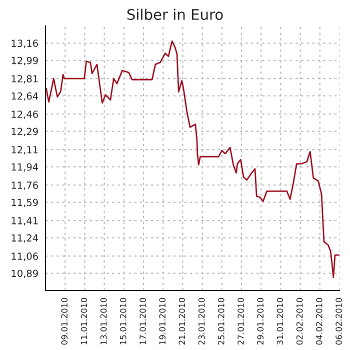  What do you see at coordinates (25, 96) in the screenshot?
I see `y-tick-label: 12,64` at bounding box center [25, 96].